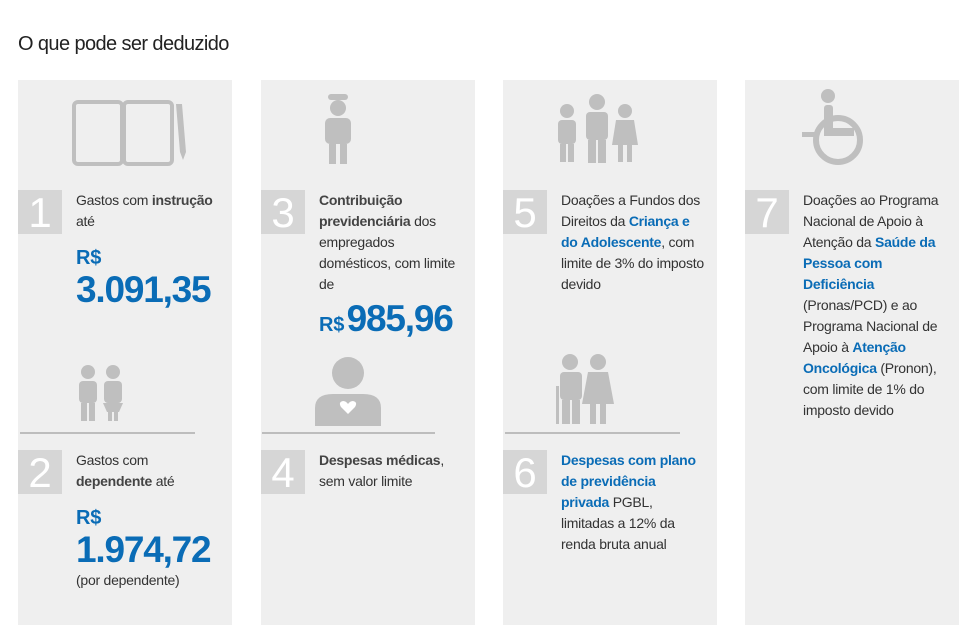 This screenshot has width=978, height=643. I want to click on item-number: 6, so click(525, 473).